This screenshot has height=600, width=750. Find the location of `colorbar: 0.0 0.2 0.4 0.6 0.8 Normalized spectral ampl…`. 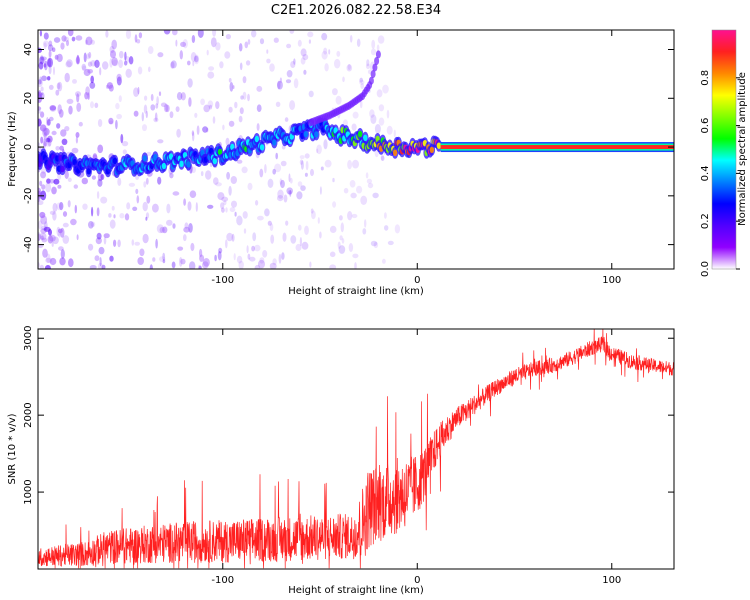

colorbar: 0.0 0.2 0.4 0.6 0.8 Normalized spectral ampl… is located at coordinates (724, 153).